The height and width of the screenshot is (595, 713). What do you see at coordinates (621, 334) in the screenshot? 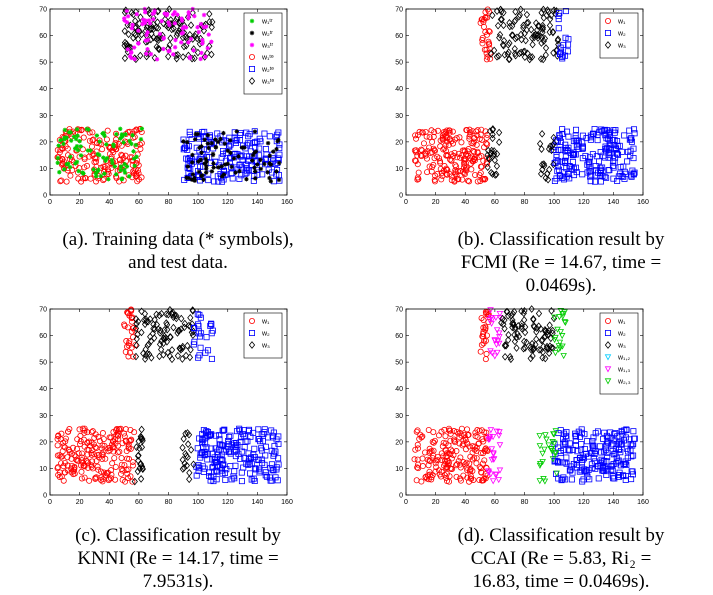
I see `legend-label: w₂` at bounding box center [621, 334].